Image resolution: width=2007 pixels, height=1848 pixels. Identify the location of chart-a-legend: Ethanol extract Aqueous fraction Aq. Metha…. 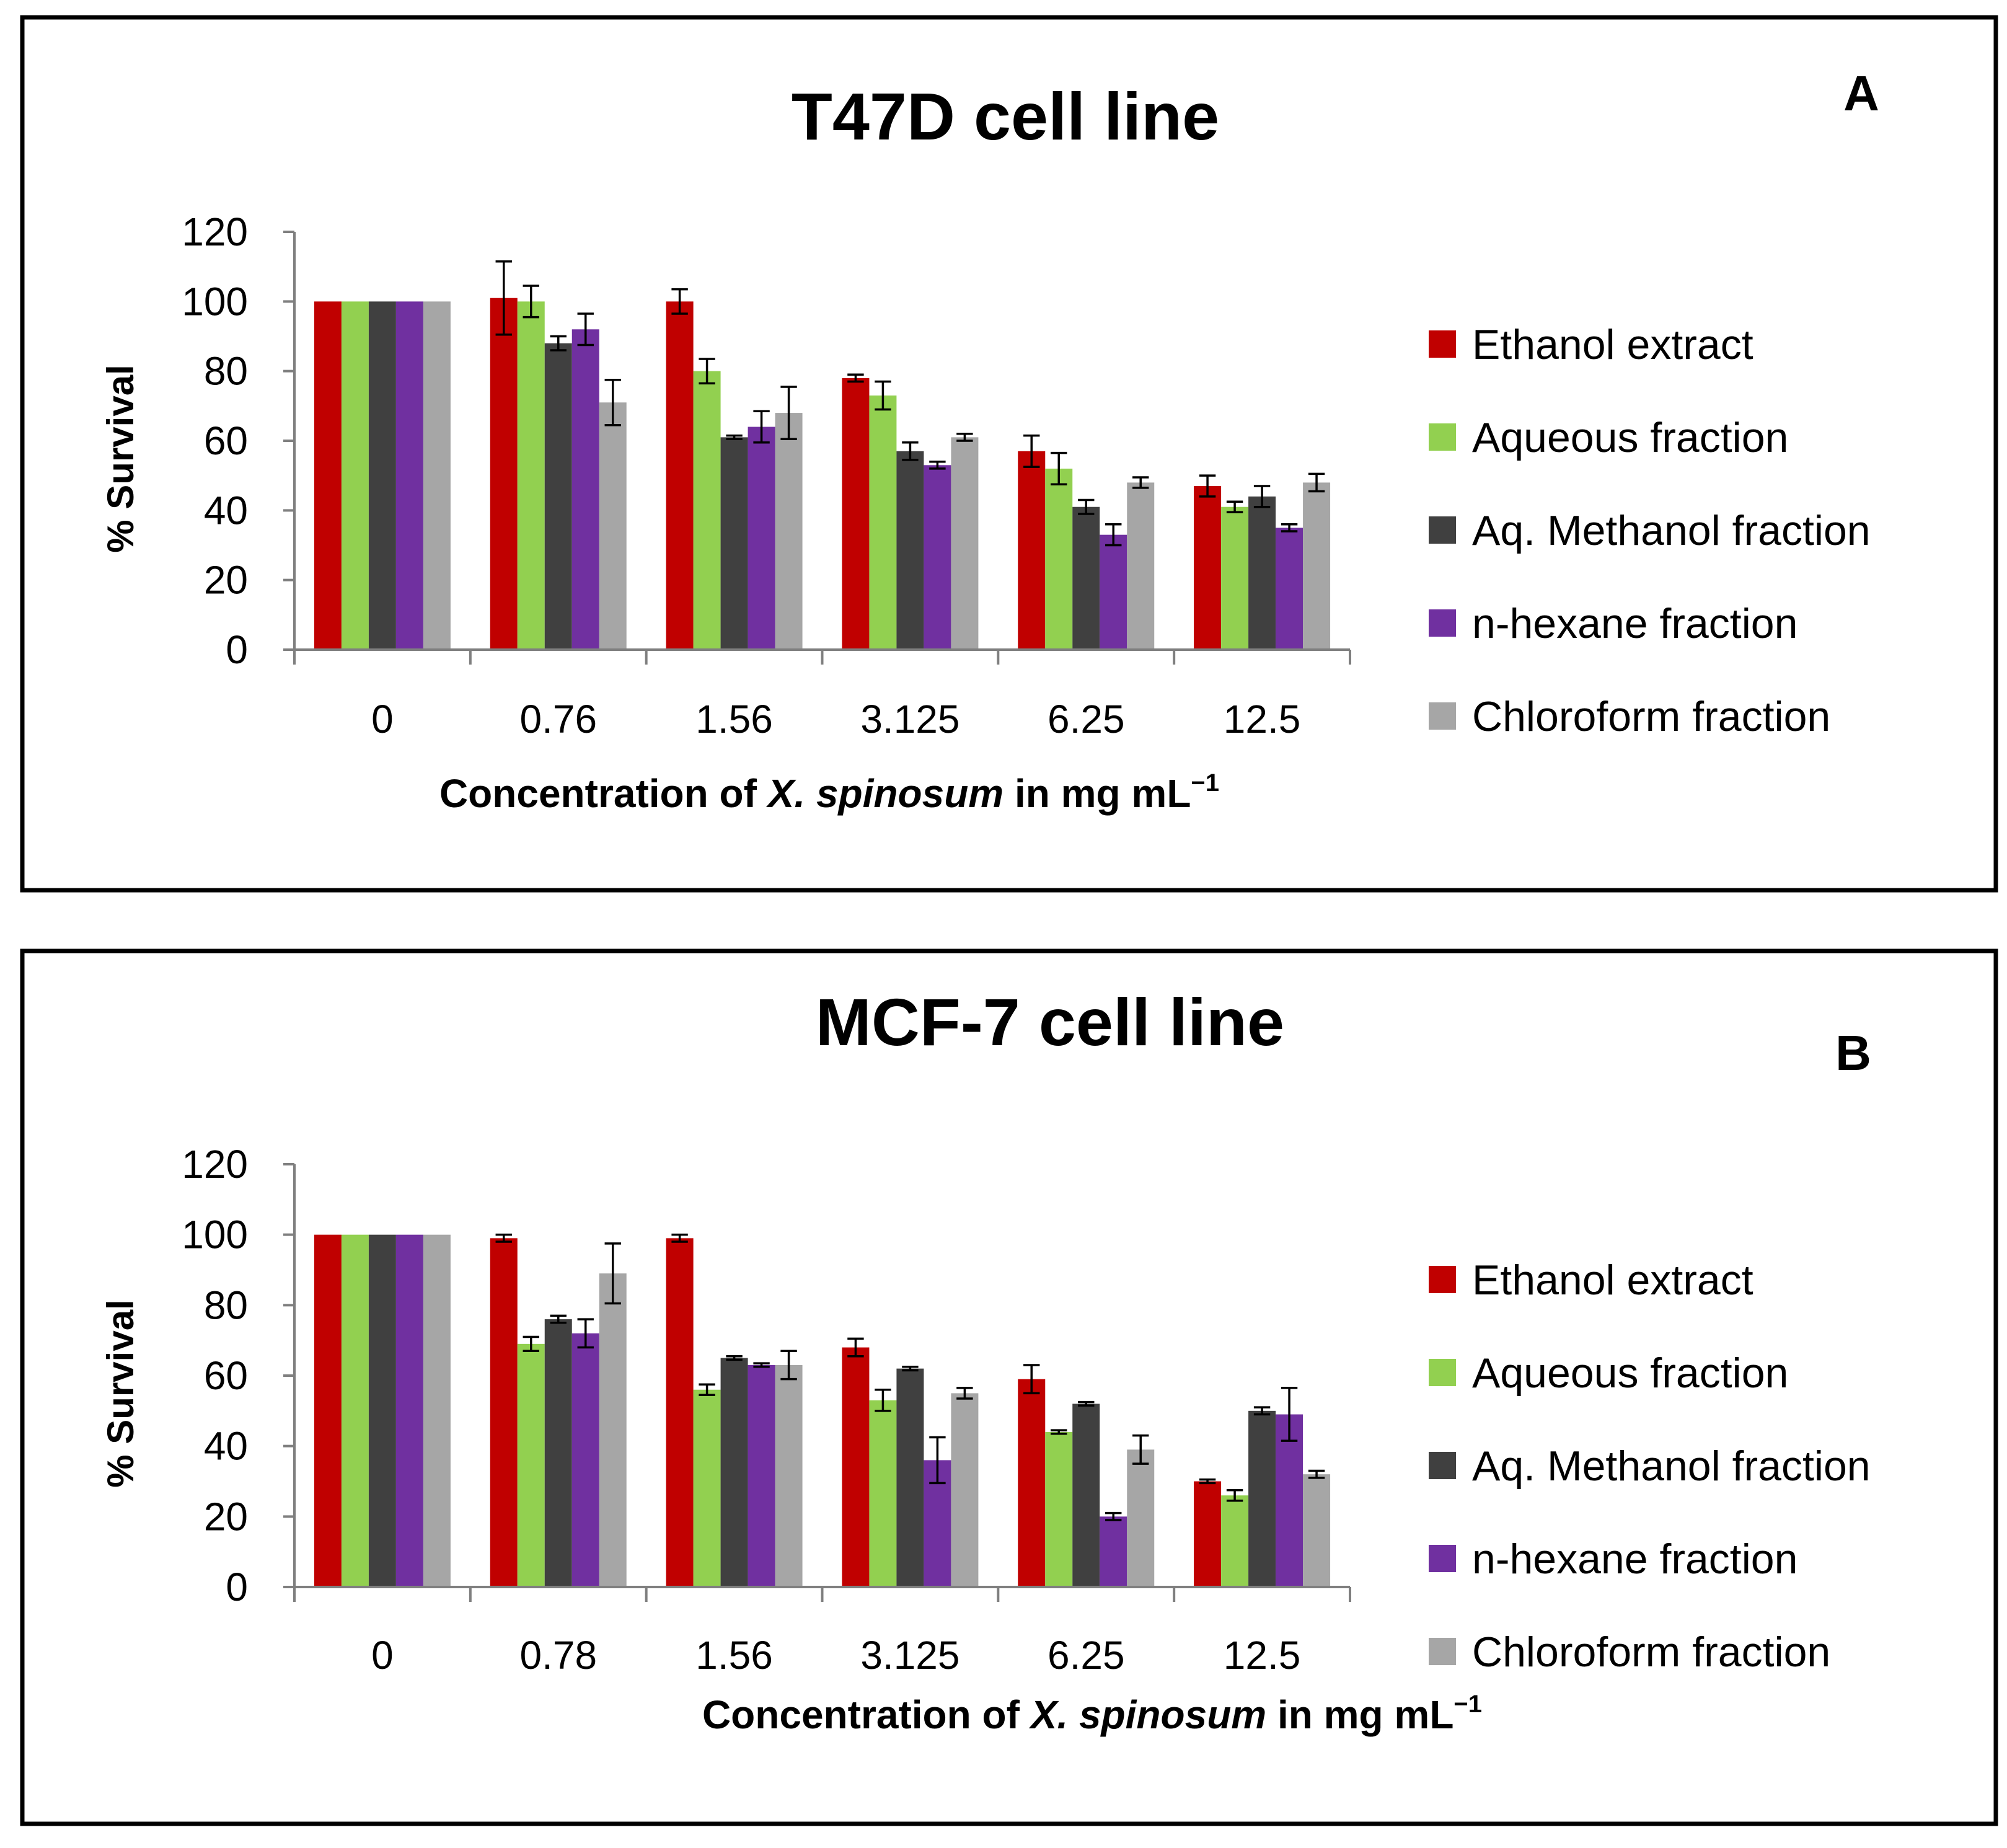
(1650, 531).